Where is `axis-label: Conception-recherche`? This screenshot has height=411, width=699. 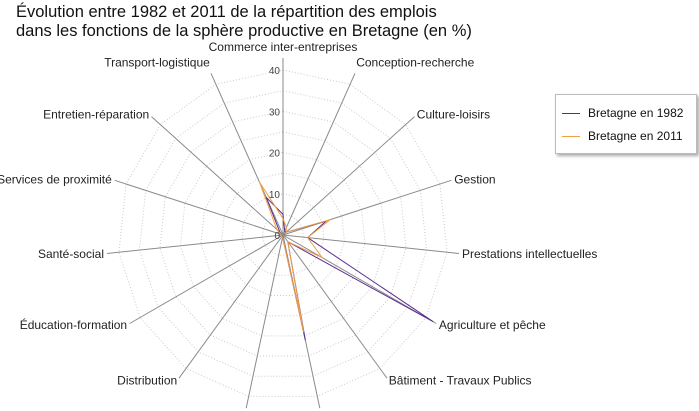
axis-label: Conception-recherche is located at coordinates (415, 63).